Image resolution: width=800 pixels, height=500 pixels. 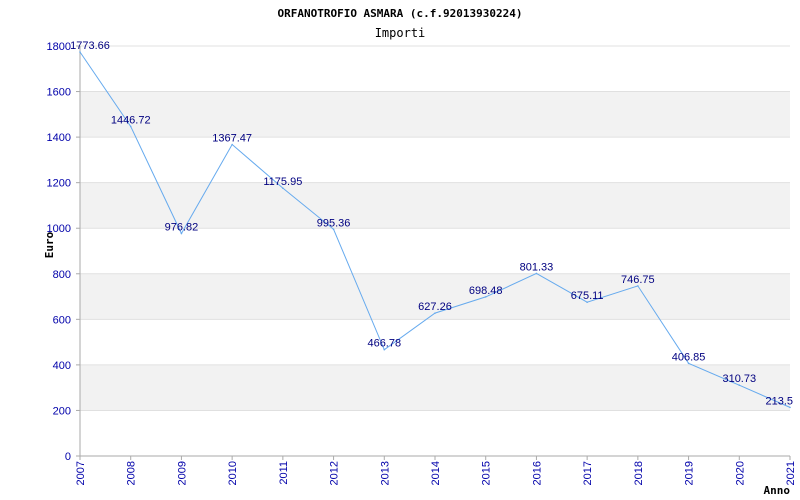 I want to click on y-tick-label: 400, so click(x=62, y=366).